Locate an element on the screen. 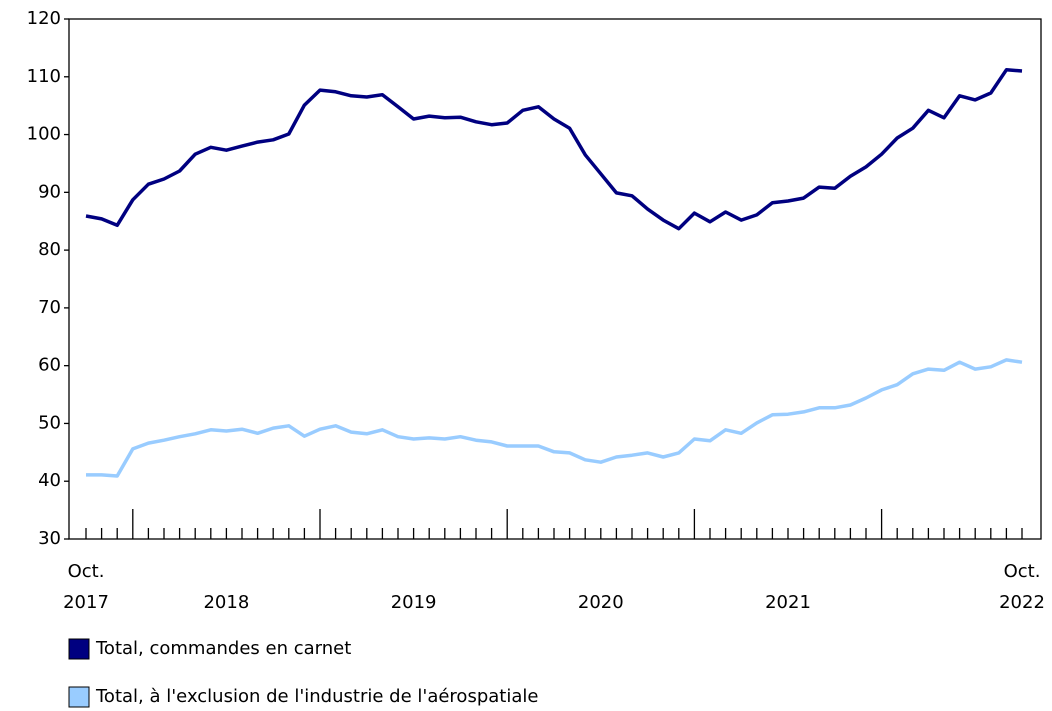  y-tick-label: 30 is located at coordinates (49, 538).